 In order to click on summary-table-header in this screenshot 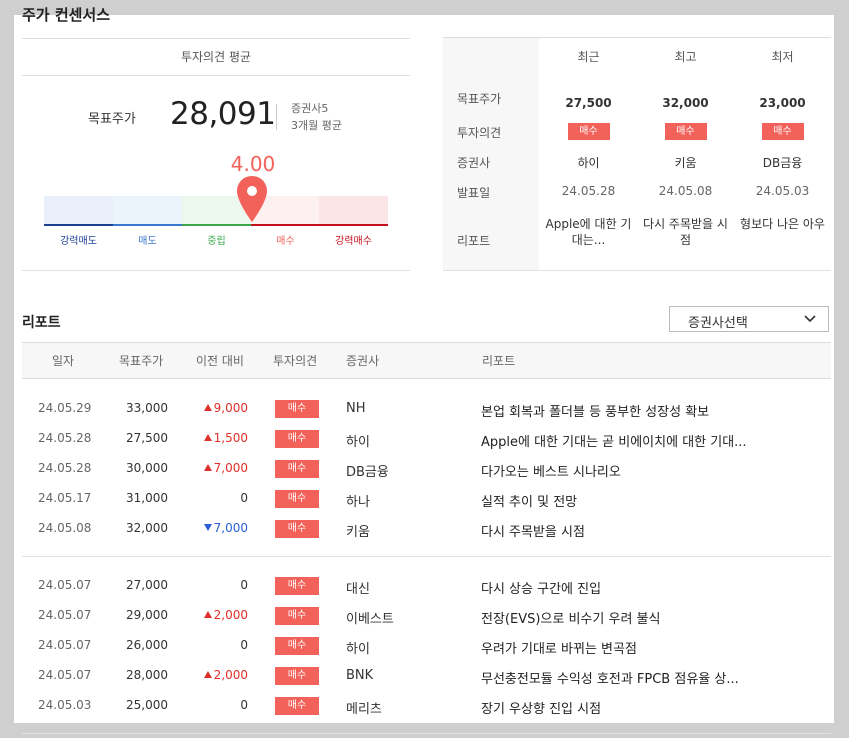, I will do `click(685, 56)`.